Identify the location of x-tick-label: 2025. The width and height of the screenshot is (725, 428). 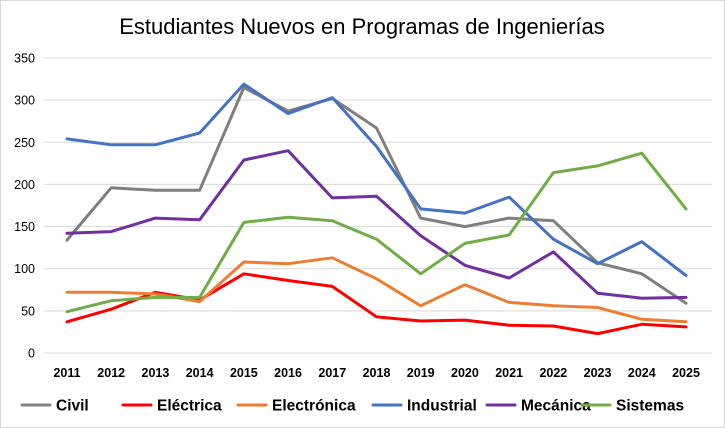
(686, 373).